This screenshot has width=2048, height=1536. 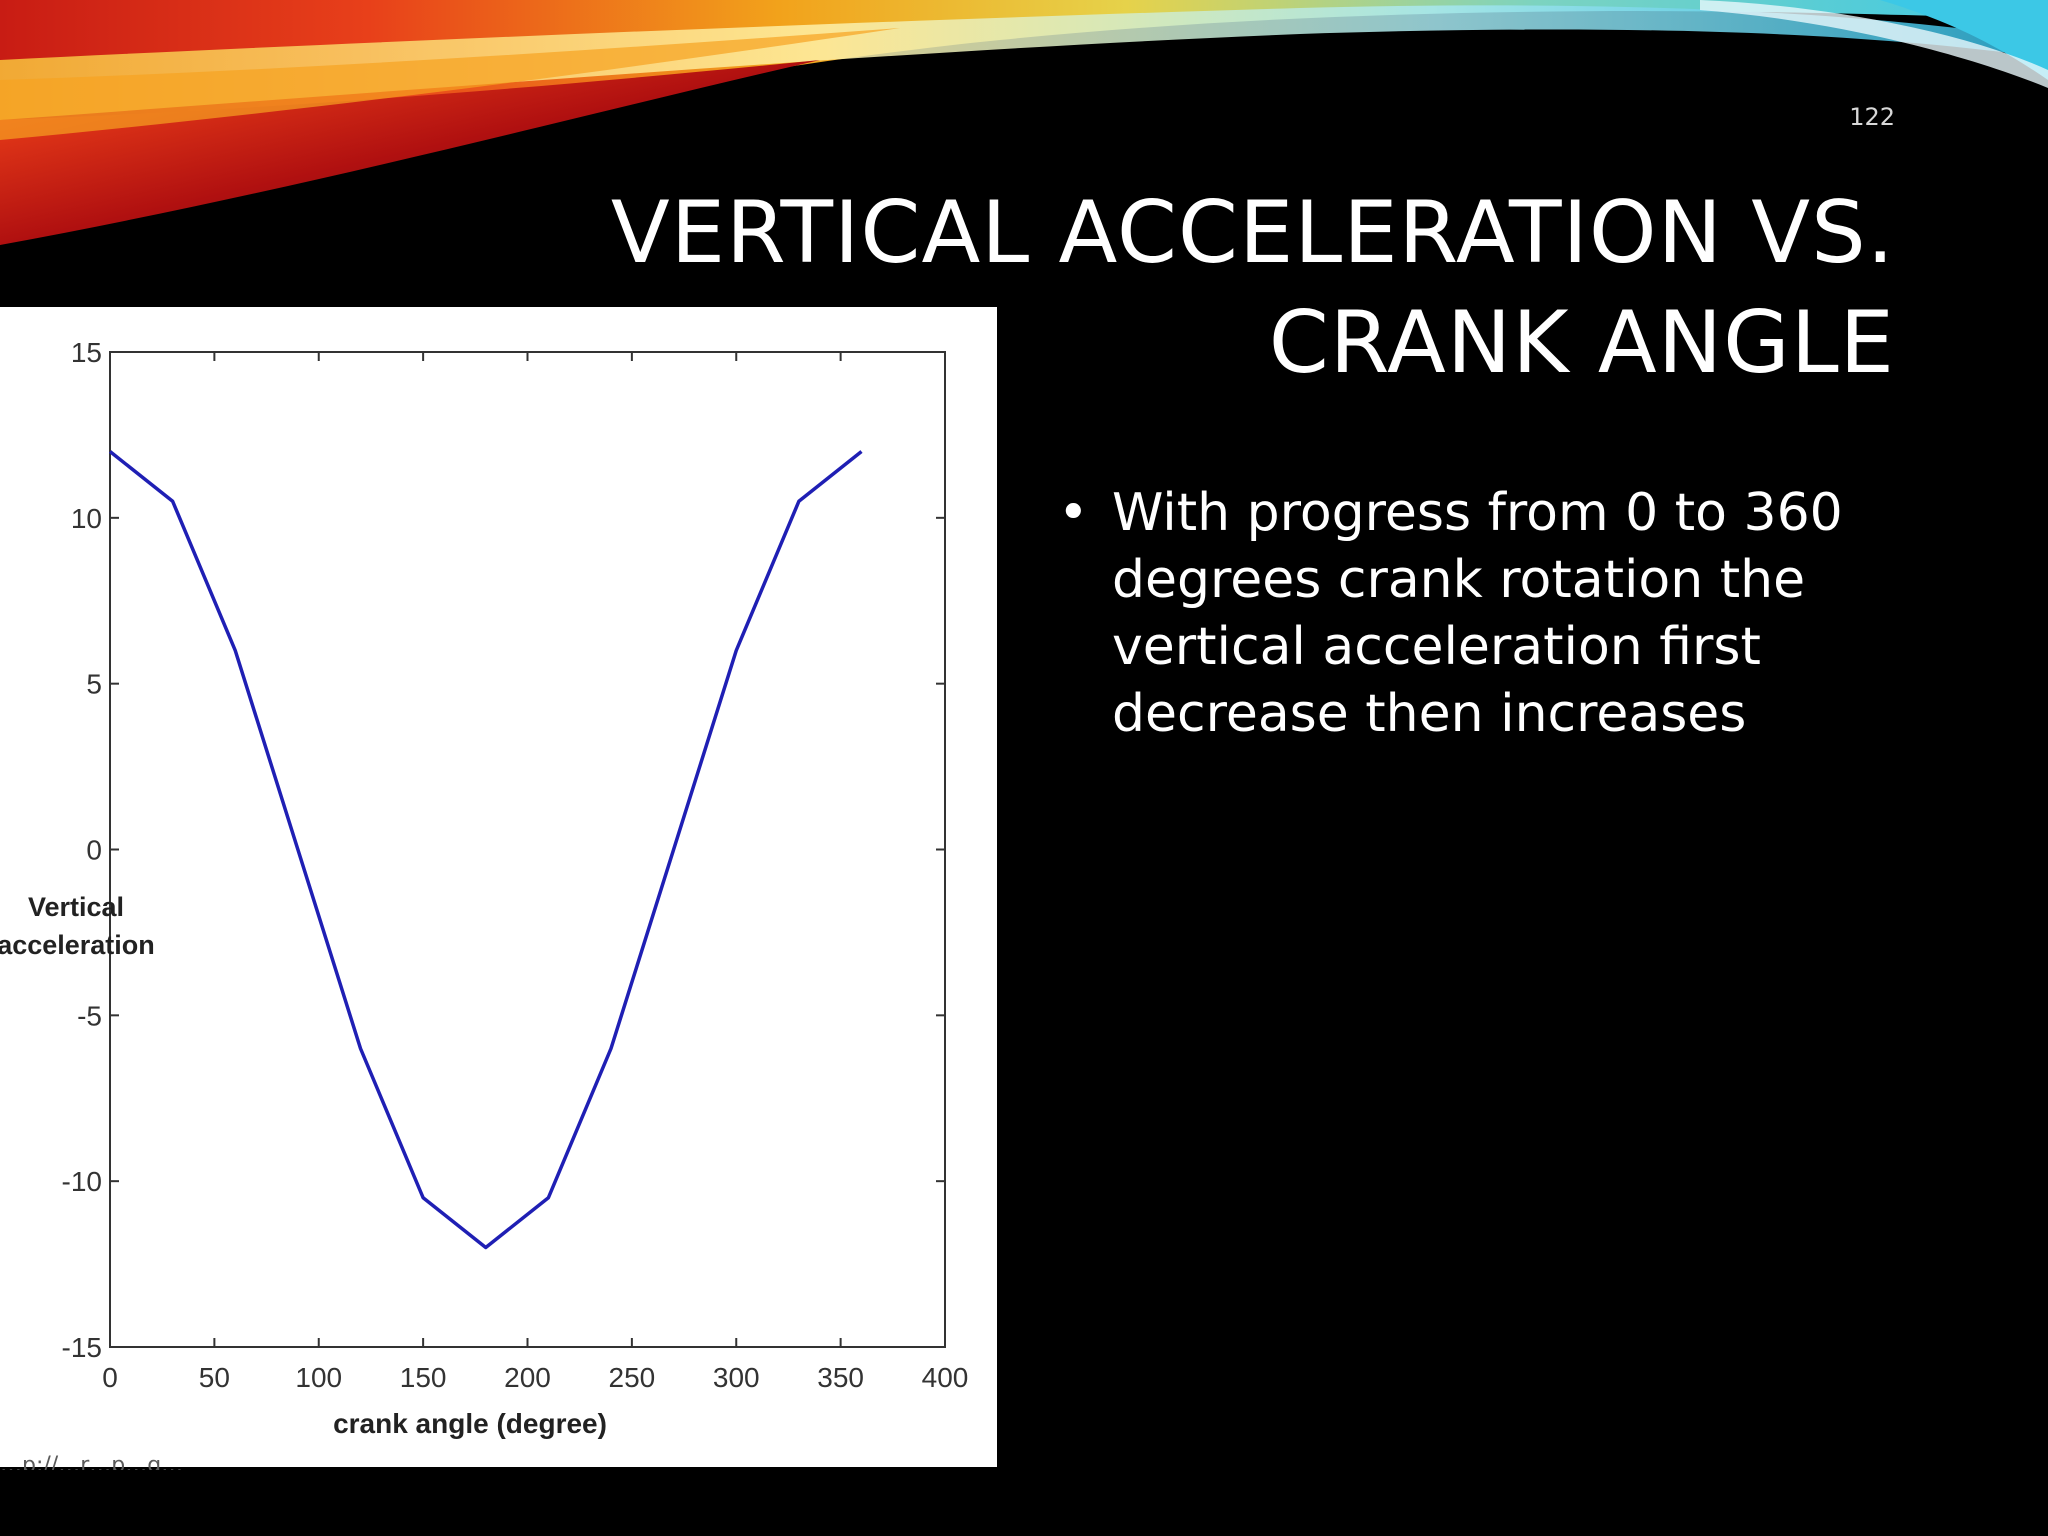 I want to click on slide-page-number: 122, so click(x=1872, y=117).